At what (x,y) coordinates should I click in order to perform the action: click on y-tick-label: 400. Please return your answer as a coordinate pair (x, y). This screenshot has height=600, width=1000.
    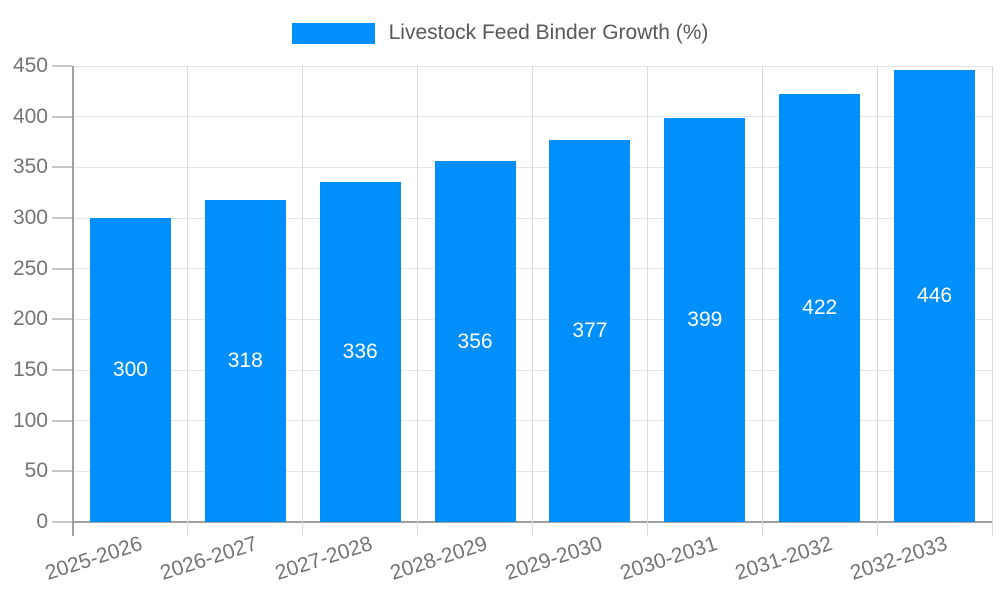
    Looking at the image, I should click on (30, 116).